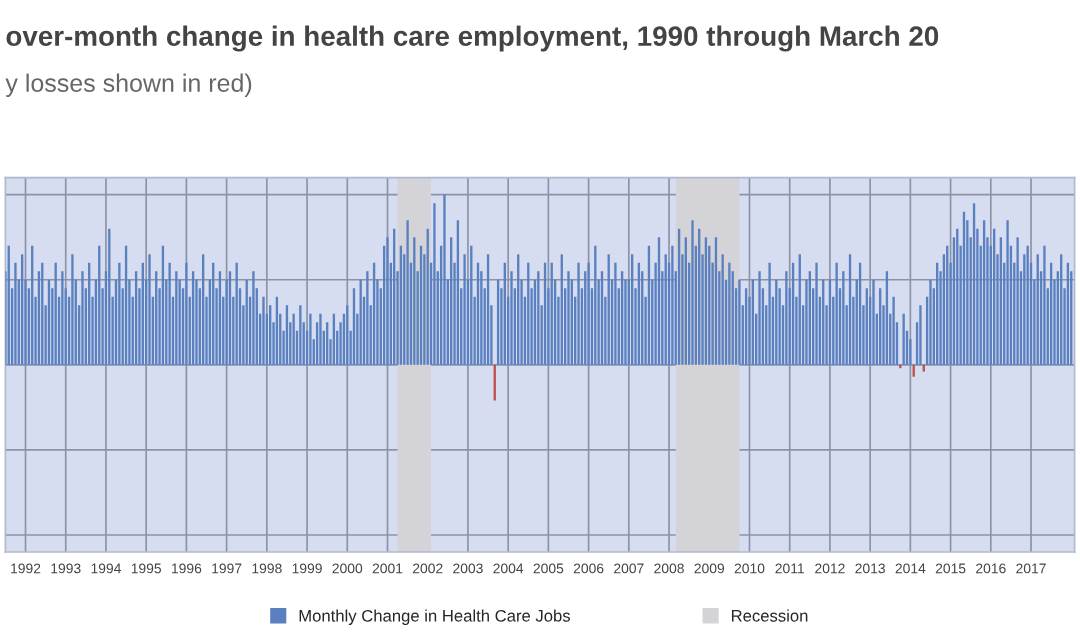 The image size is (1080, 640). I want to click on chart-subtitle: y losses shown in red), so click(128, 85).